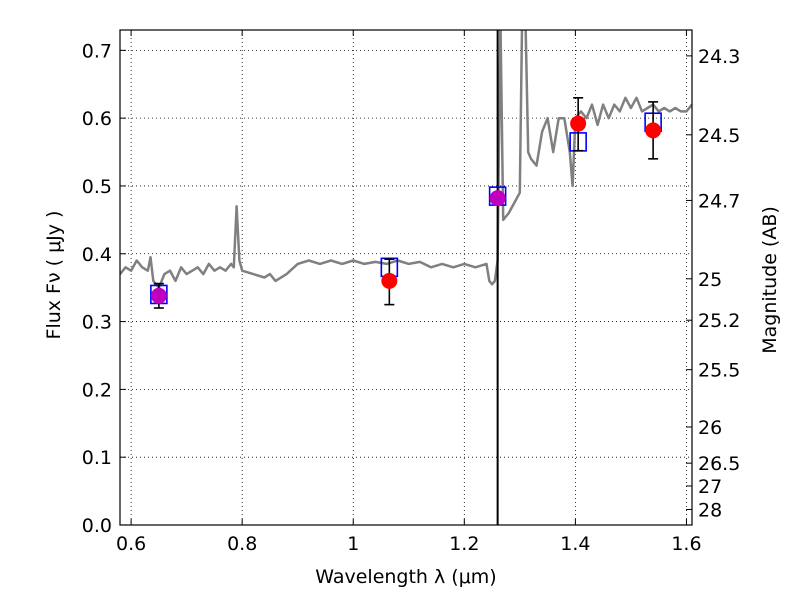 This screenshot has height=600, width=800. Describe the element at coordinates (97, 255) in the screenshot. I see `y-tick-label: 0.4` at that location.